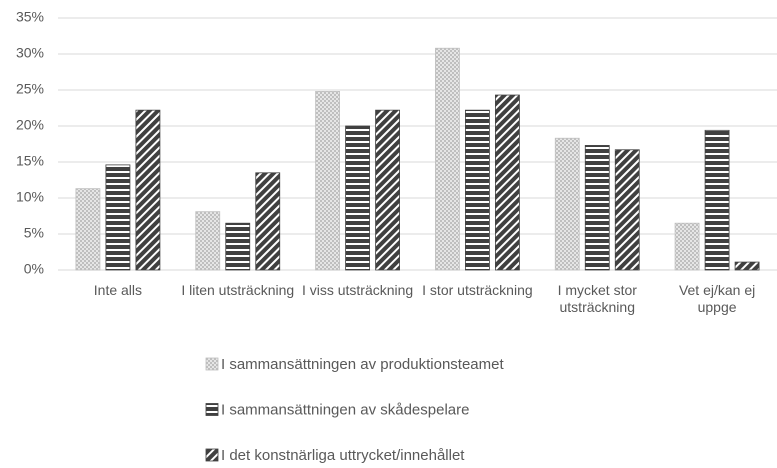 The image size is (777, 468). What do you see at coordinates (357, 290) in the screenshot?
I see `x-tick-label: I viss utsträckning` at bounding box center [357, 290].